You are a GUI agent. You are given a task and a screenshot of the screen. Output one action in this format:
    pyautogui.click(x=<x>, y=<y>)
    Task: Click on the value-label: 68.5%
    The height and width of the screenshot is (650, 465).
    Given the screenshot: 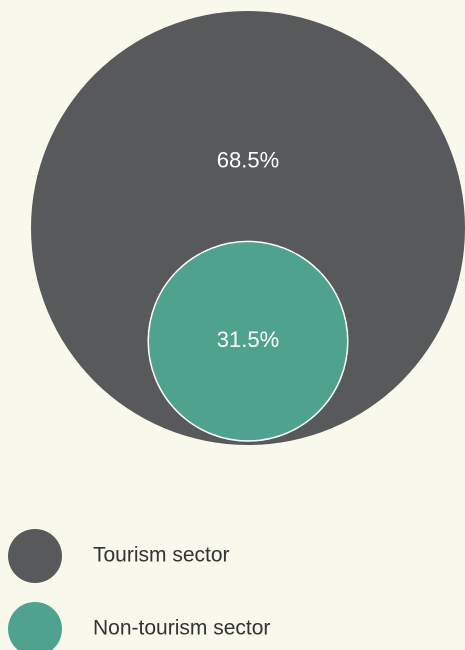 What is the action you would take?
    pyautogui.click(x=248, y=160)
    